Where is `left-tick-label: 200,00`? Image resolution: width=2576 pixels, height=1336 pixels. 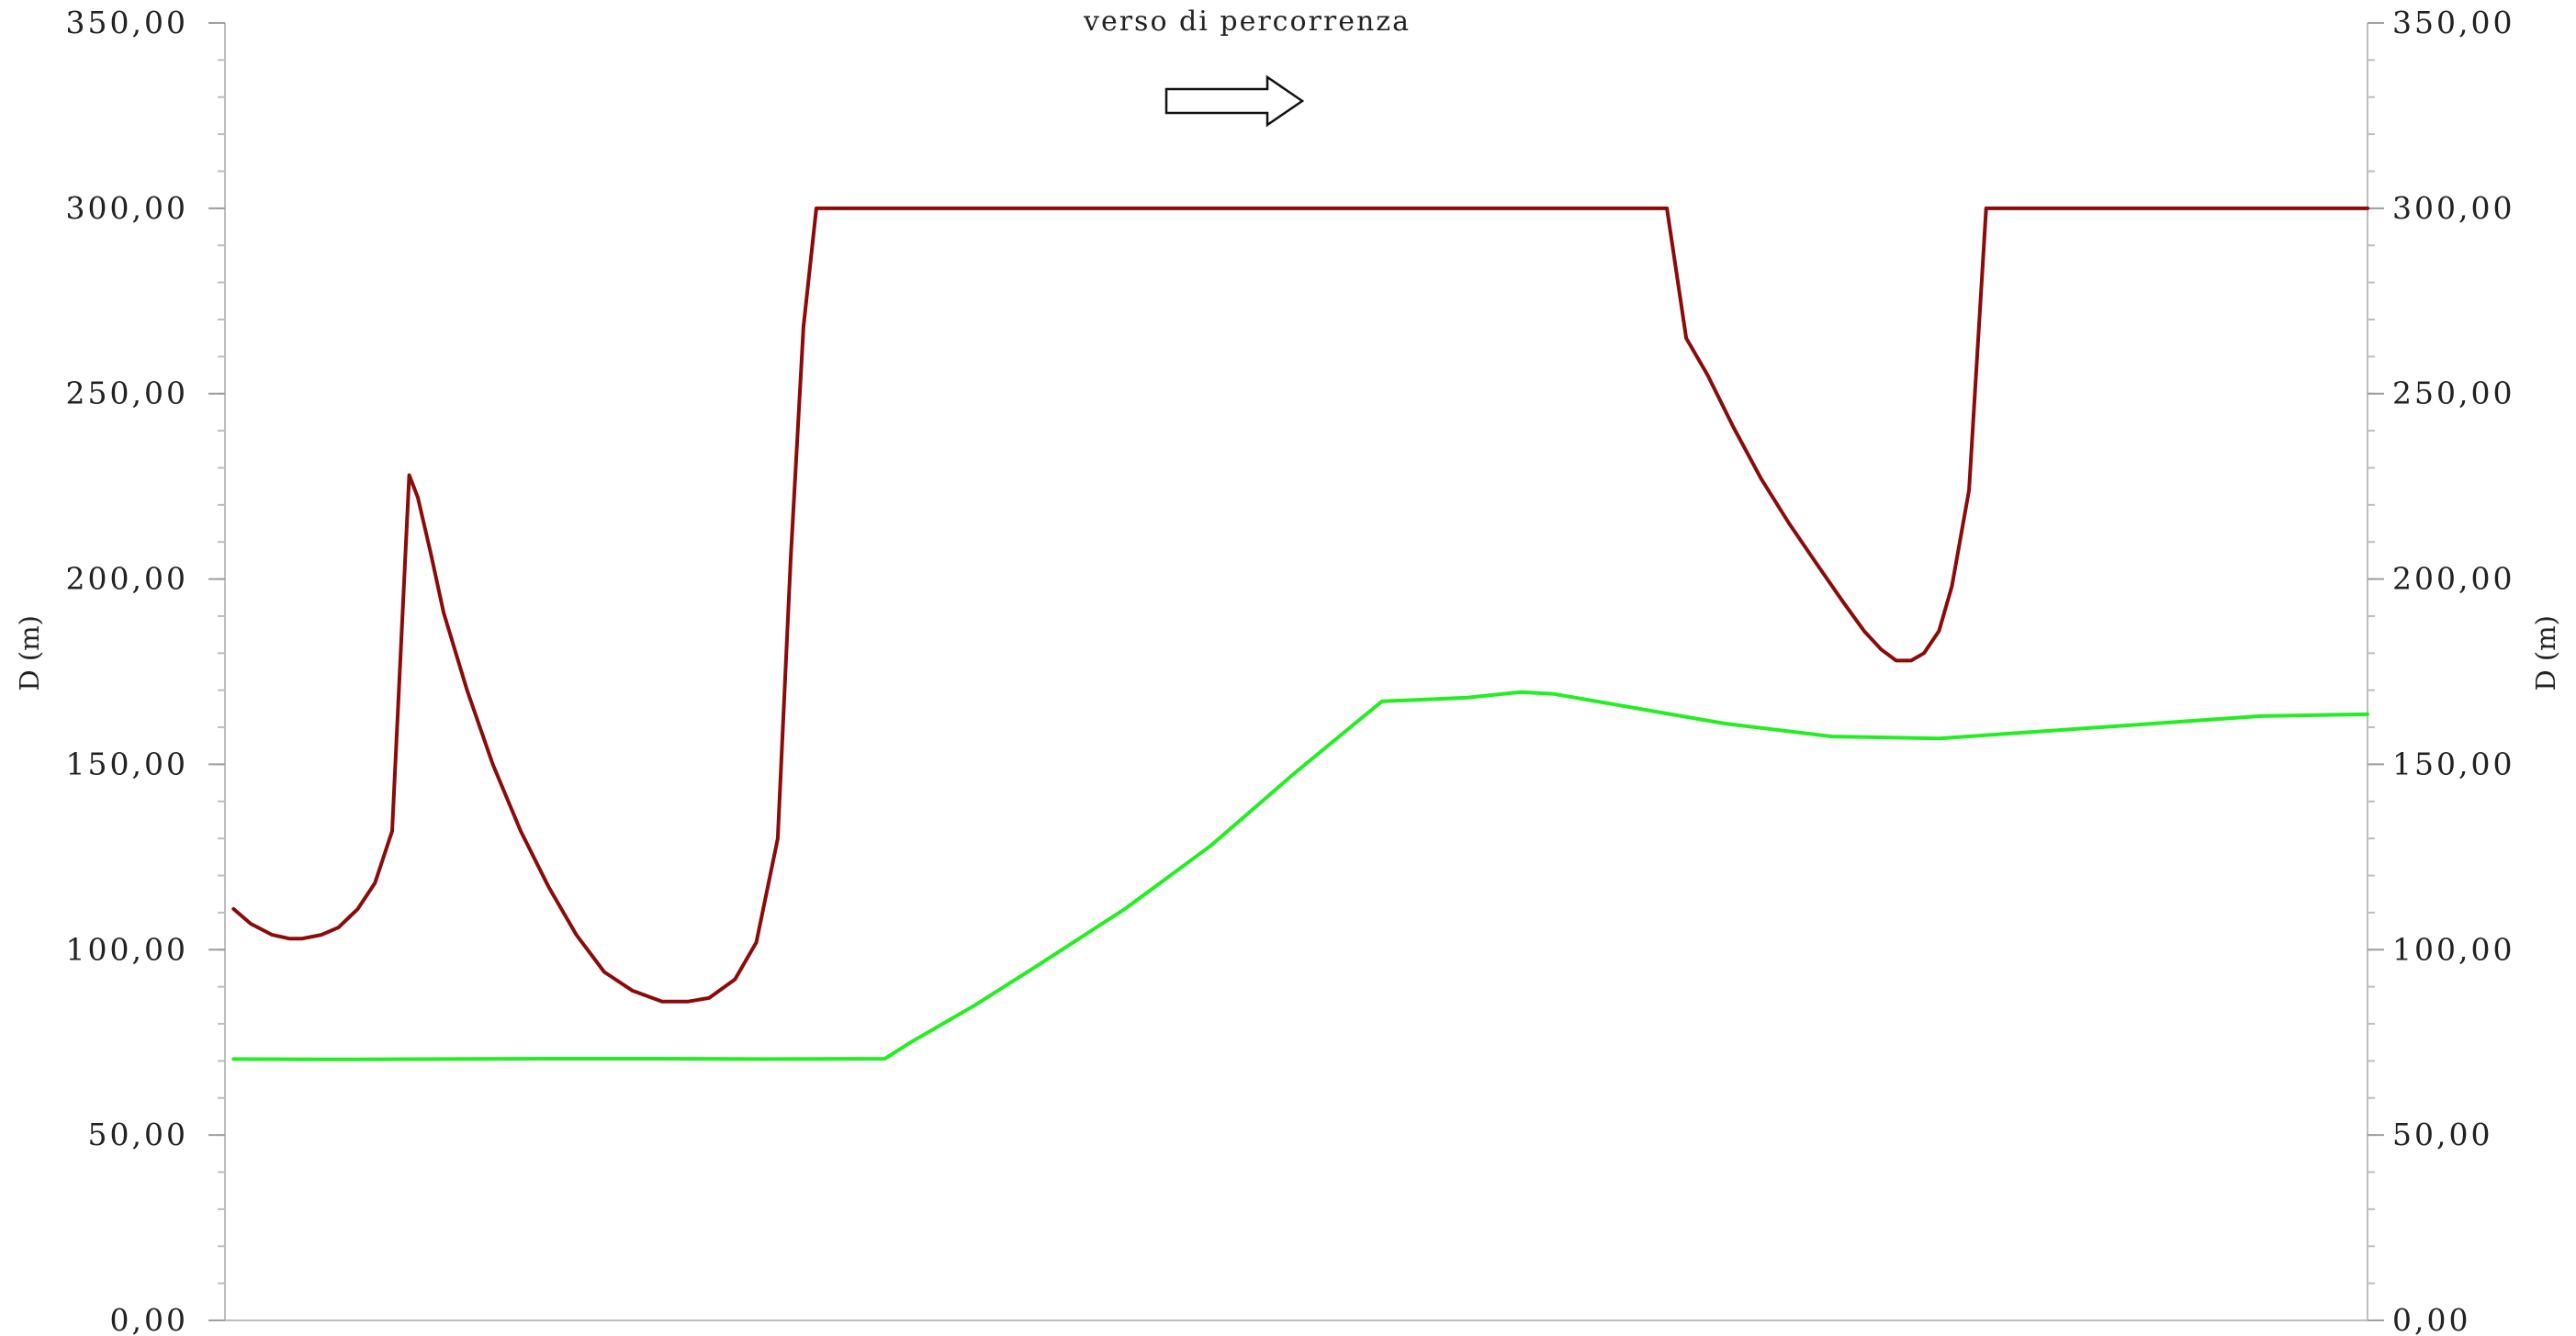
left-tick-label: 200,00 is located at coordinates (127, 579).